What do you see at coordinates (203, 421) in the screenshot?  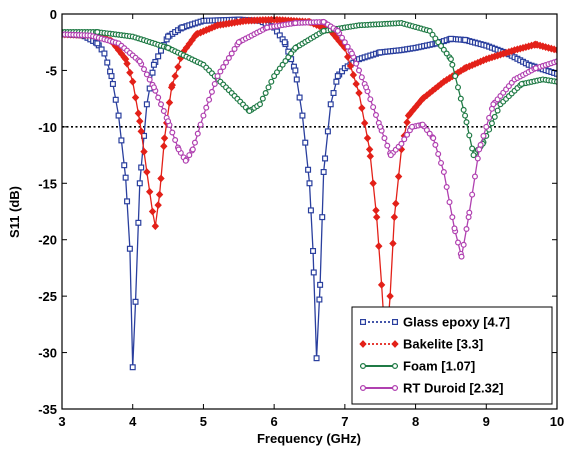 I see `x-tick-label: 5` at bounding box center [203, 421].